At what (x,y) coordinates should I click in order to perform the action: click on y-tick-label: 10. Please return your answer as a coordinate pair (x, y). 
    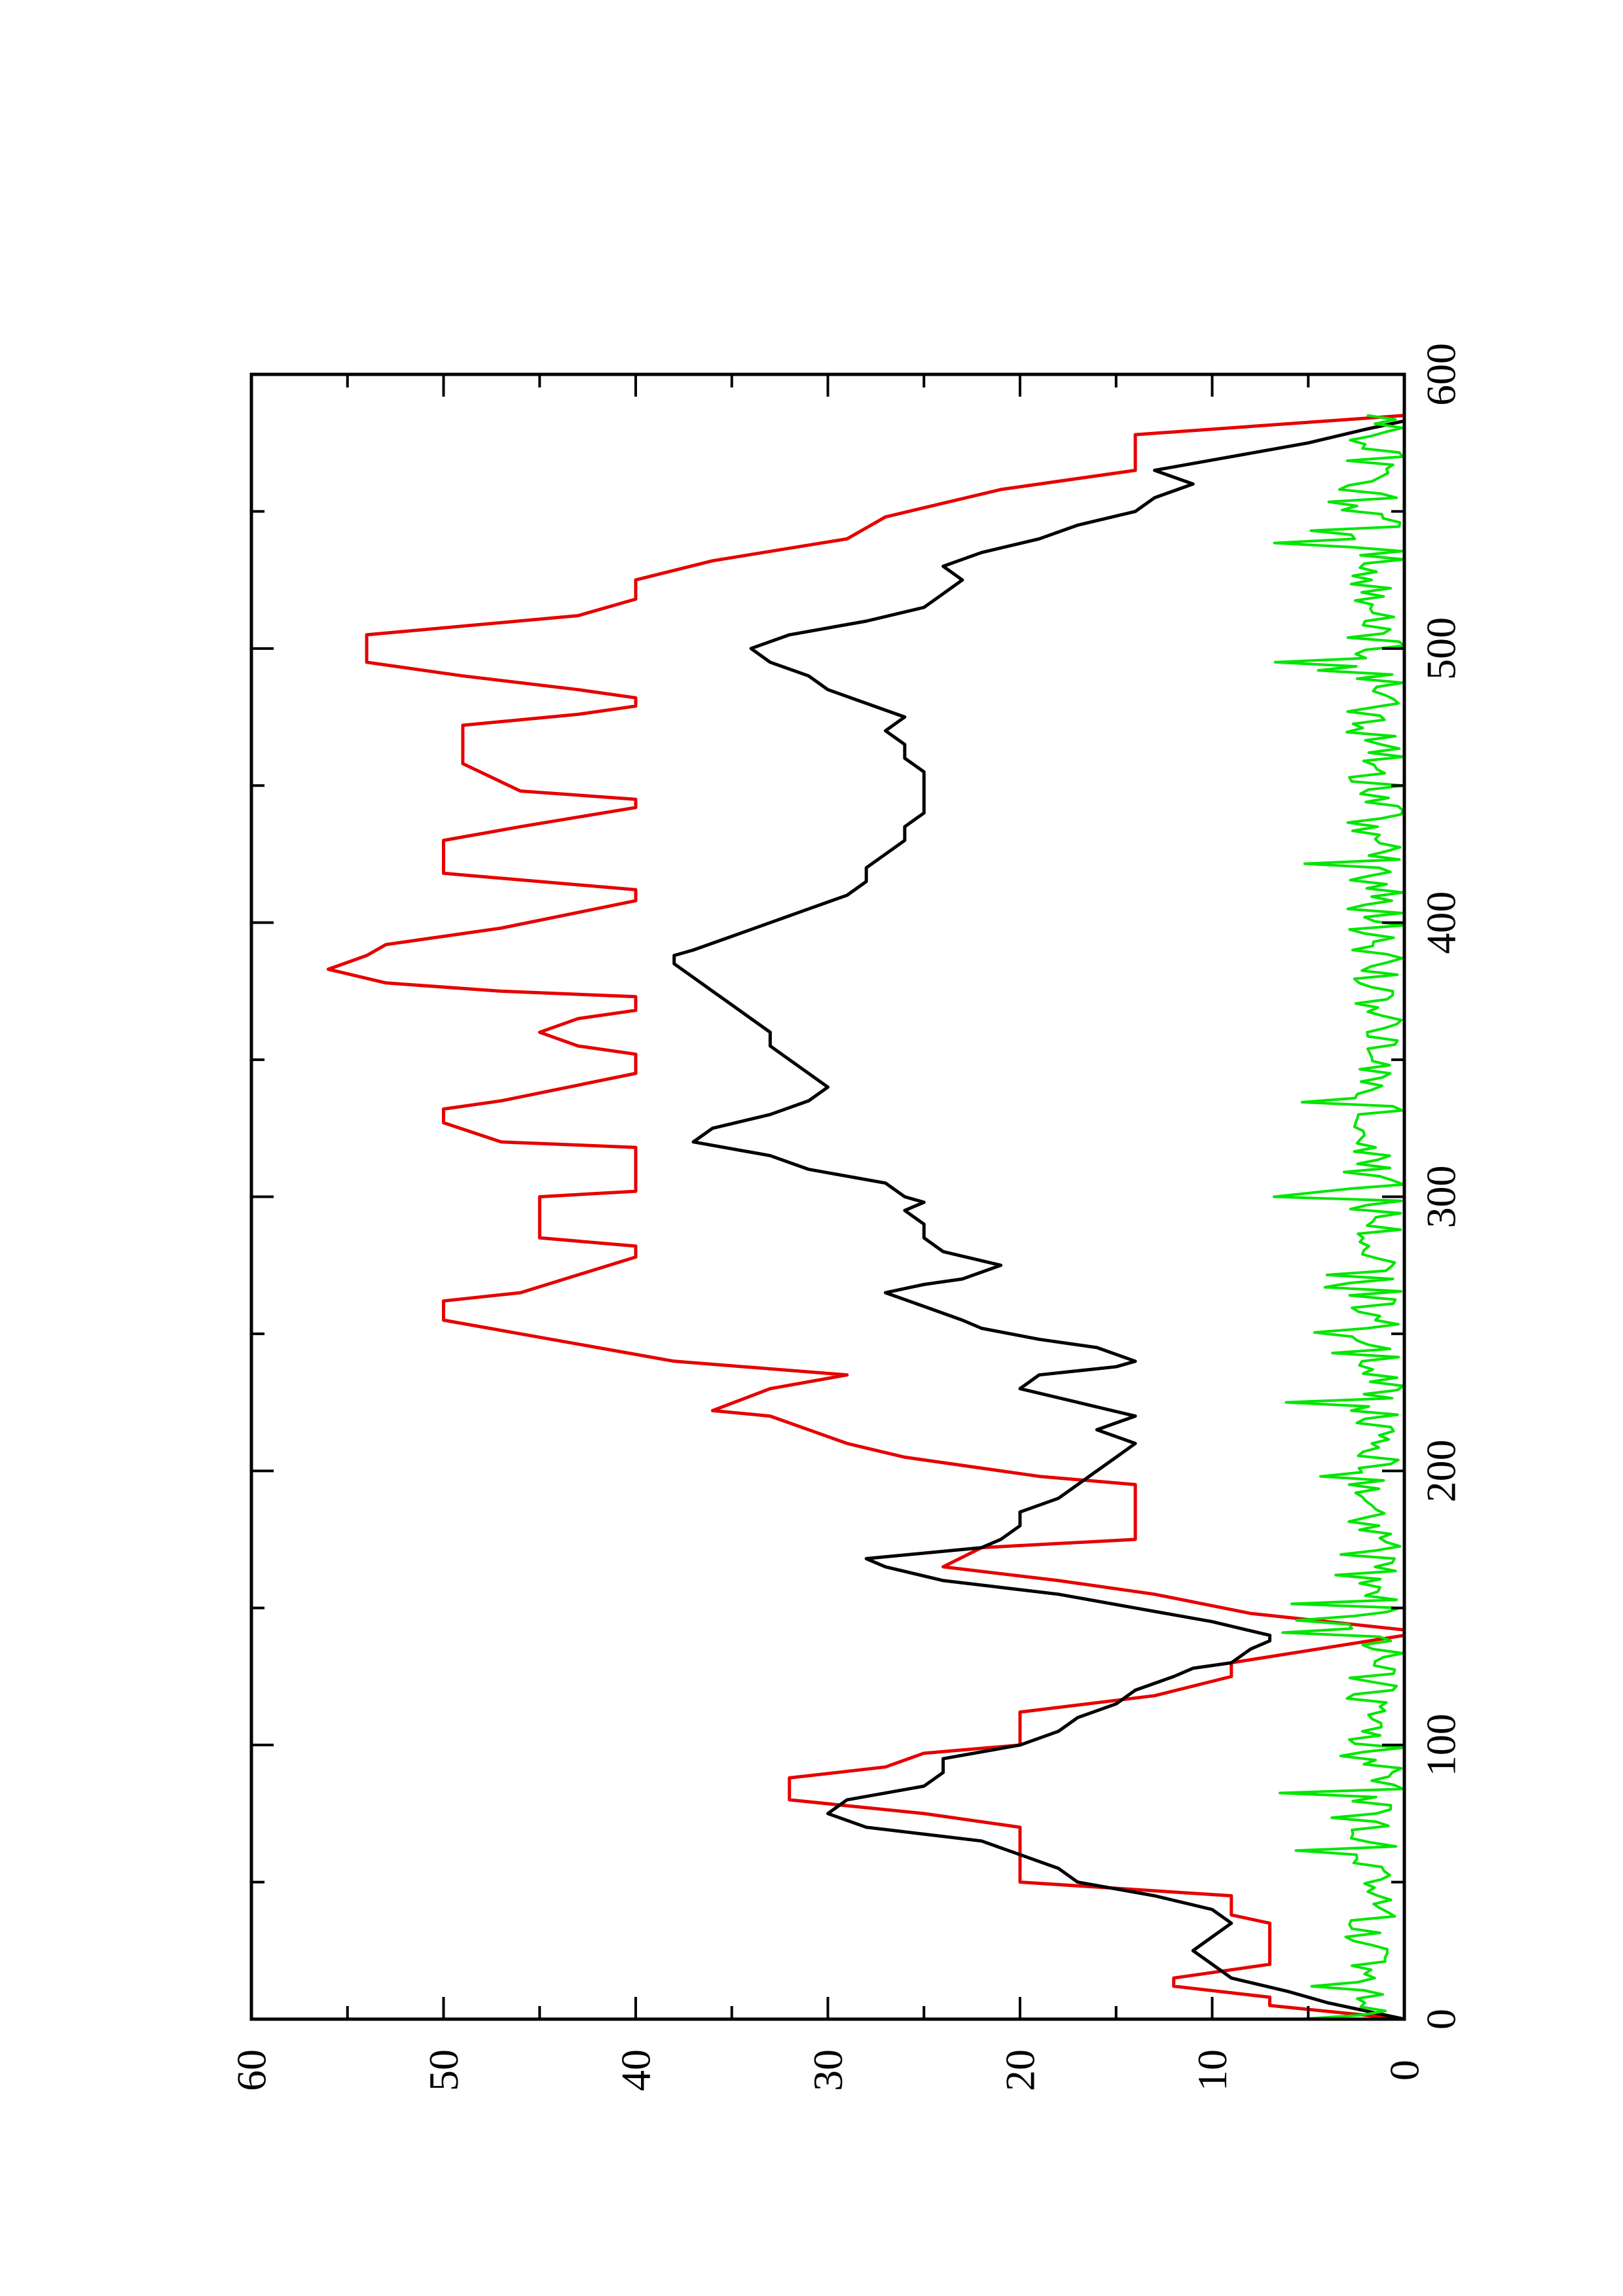
    Looking at the image, I should click on (1212, 2070).